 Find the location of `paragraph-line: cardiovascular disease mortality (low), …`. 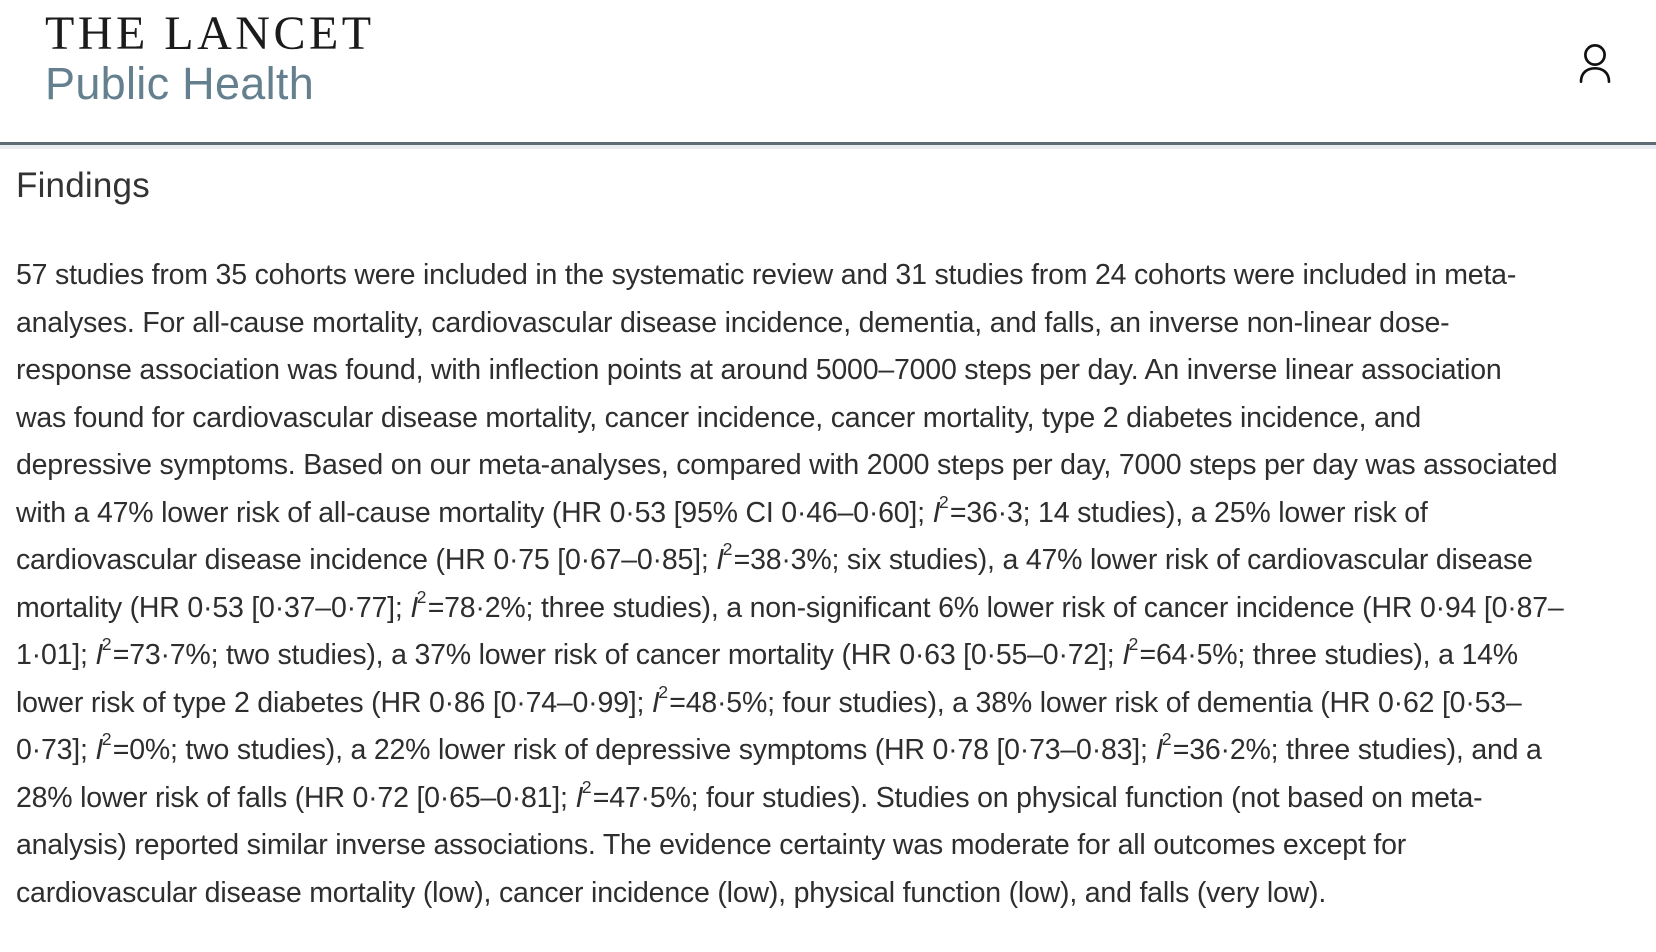

paragraph-line: cardiovascular disease mortality (low), … is located at coordinates (671, 892).